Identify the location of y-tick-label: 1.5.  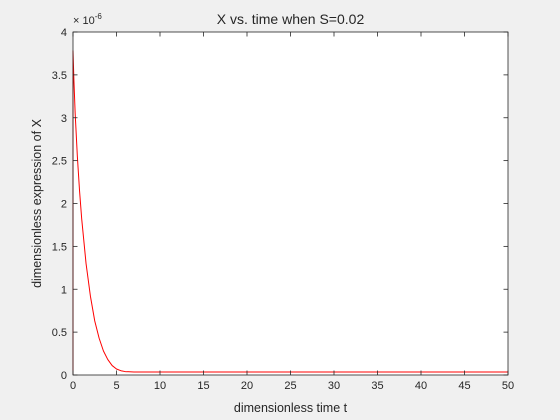
(59, 247).